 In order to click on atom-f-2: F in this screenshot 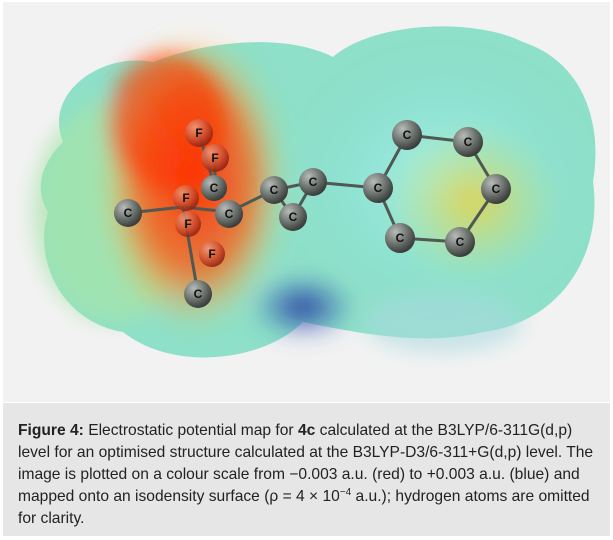, I will do `click(215, 158)`.